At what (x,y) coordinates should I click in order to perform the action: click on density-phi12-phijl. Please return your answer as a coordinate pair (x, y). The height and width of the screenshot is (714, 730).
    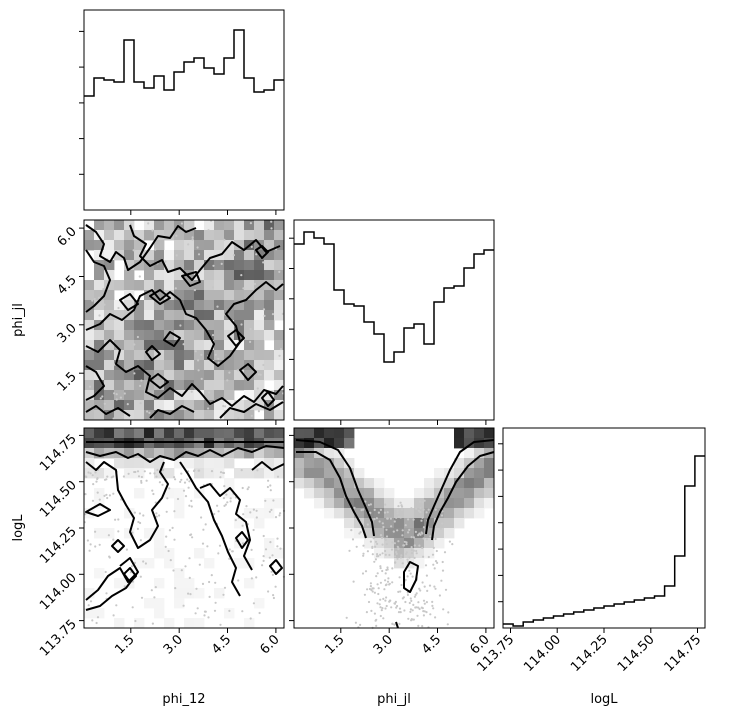
    Looking at the image, I should click on (184, 320).